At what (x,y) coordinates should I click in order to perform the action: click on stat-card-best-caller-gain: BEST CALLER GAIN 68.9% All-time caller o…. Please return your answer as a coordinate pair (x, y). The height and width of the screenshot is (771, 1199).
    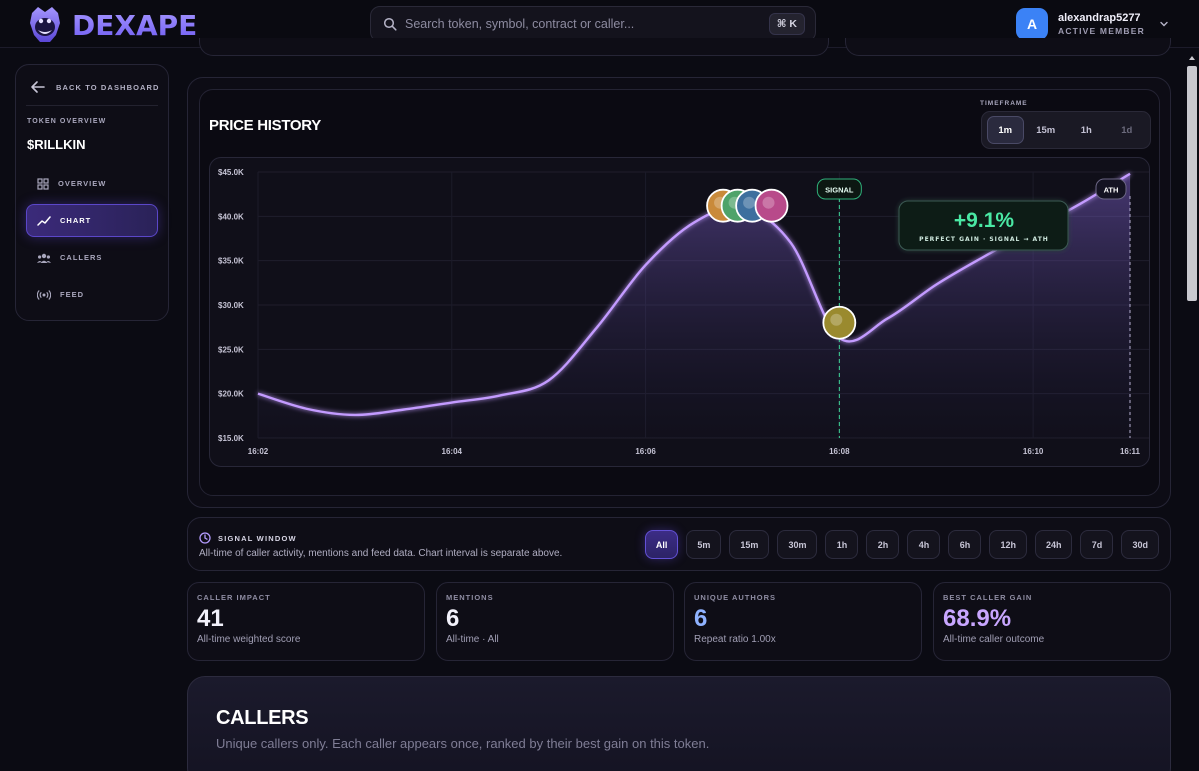
    Looking at the image, I should click on (1052, 621).